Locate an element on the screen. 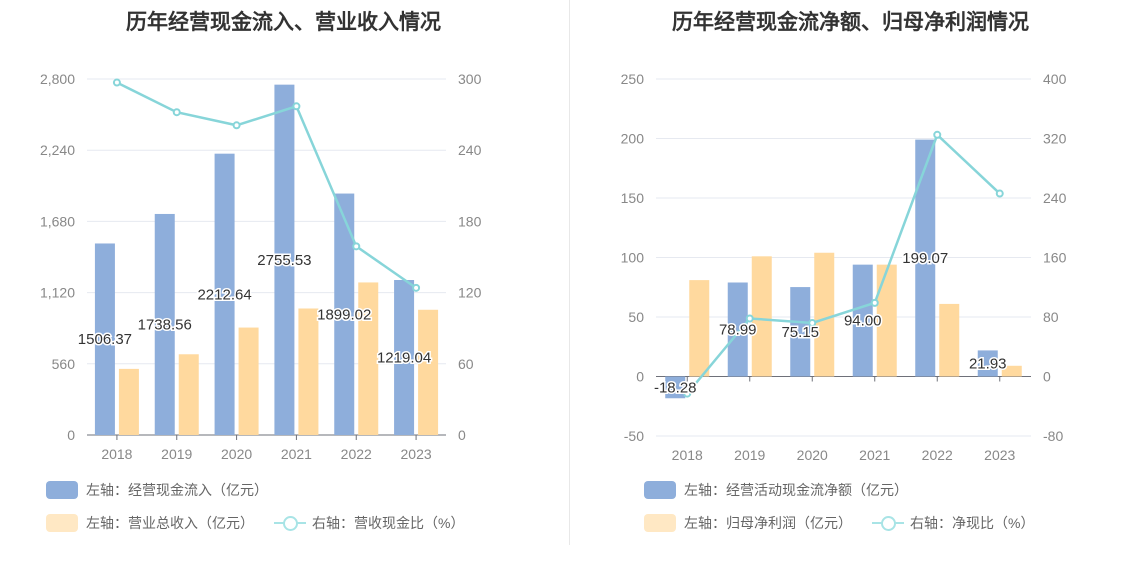 The height and width of the screenshot is (582, 1134). y-tick-left: 1,680 is located at coordinates (57, 221).